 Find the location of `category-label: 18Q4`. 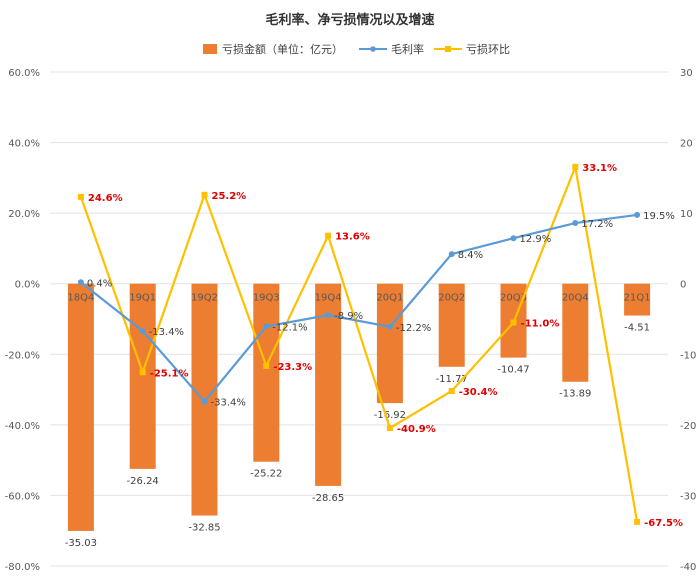

category-label: 18Q4 is located at coordinates (80, 298).